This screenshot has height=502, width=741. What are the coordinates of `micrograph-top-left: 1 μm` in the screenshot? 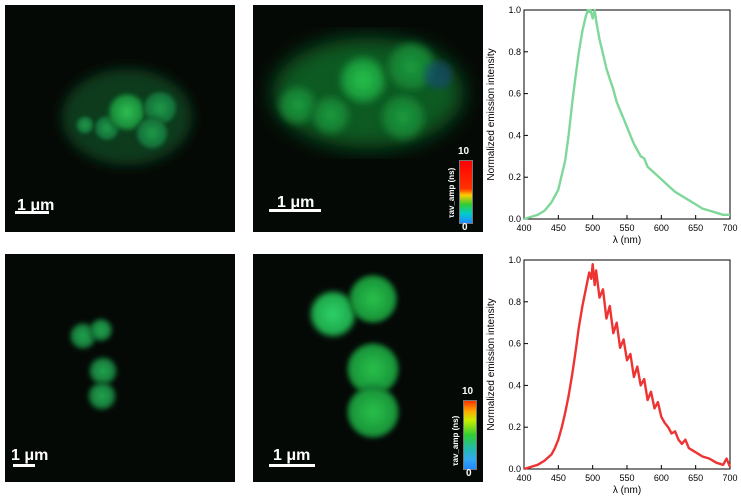 It's located at (120, 118).